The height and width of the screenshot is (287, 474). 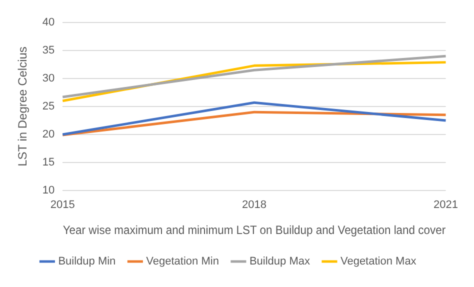 What do you see at coordinates (279, 262) in the screenshot?
I see `legend-label: Buildup Max` at bounding box center [279, 262].